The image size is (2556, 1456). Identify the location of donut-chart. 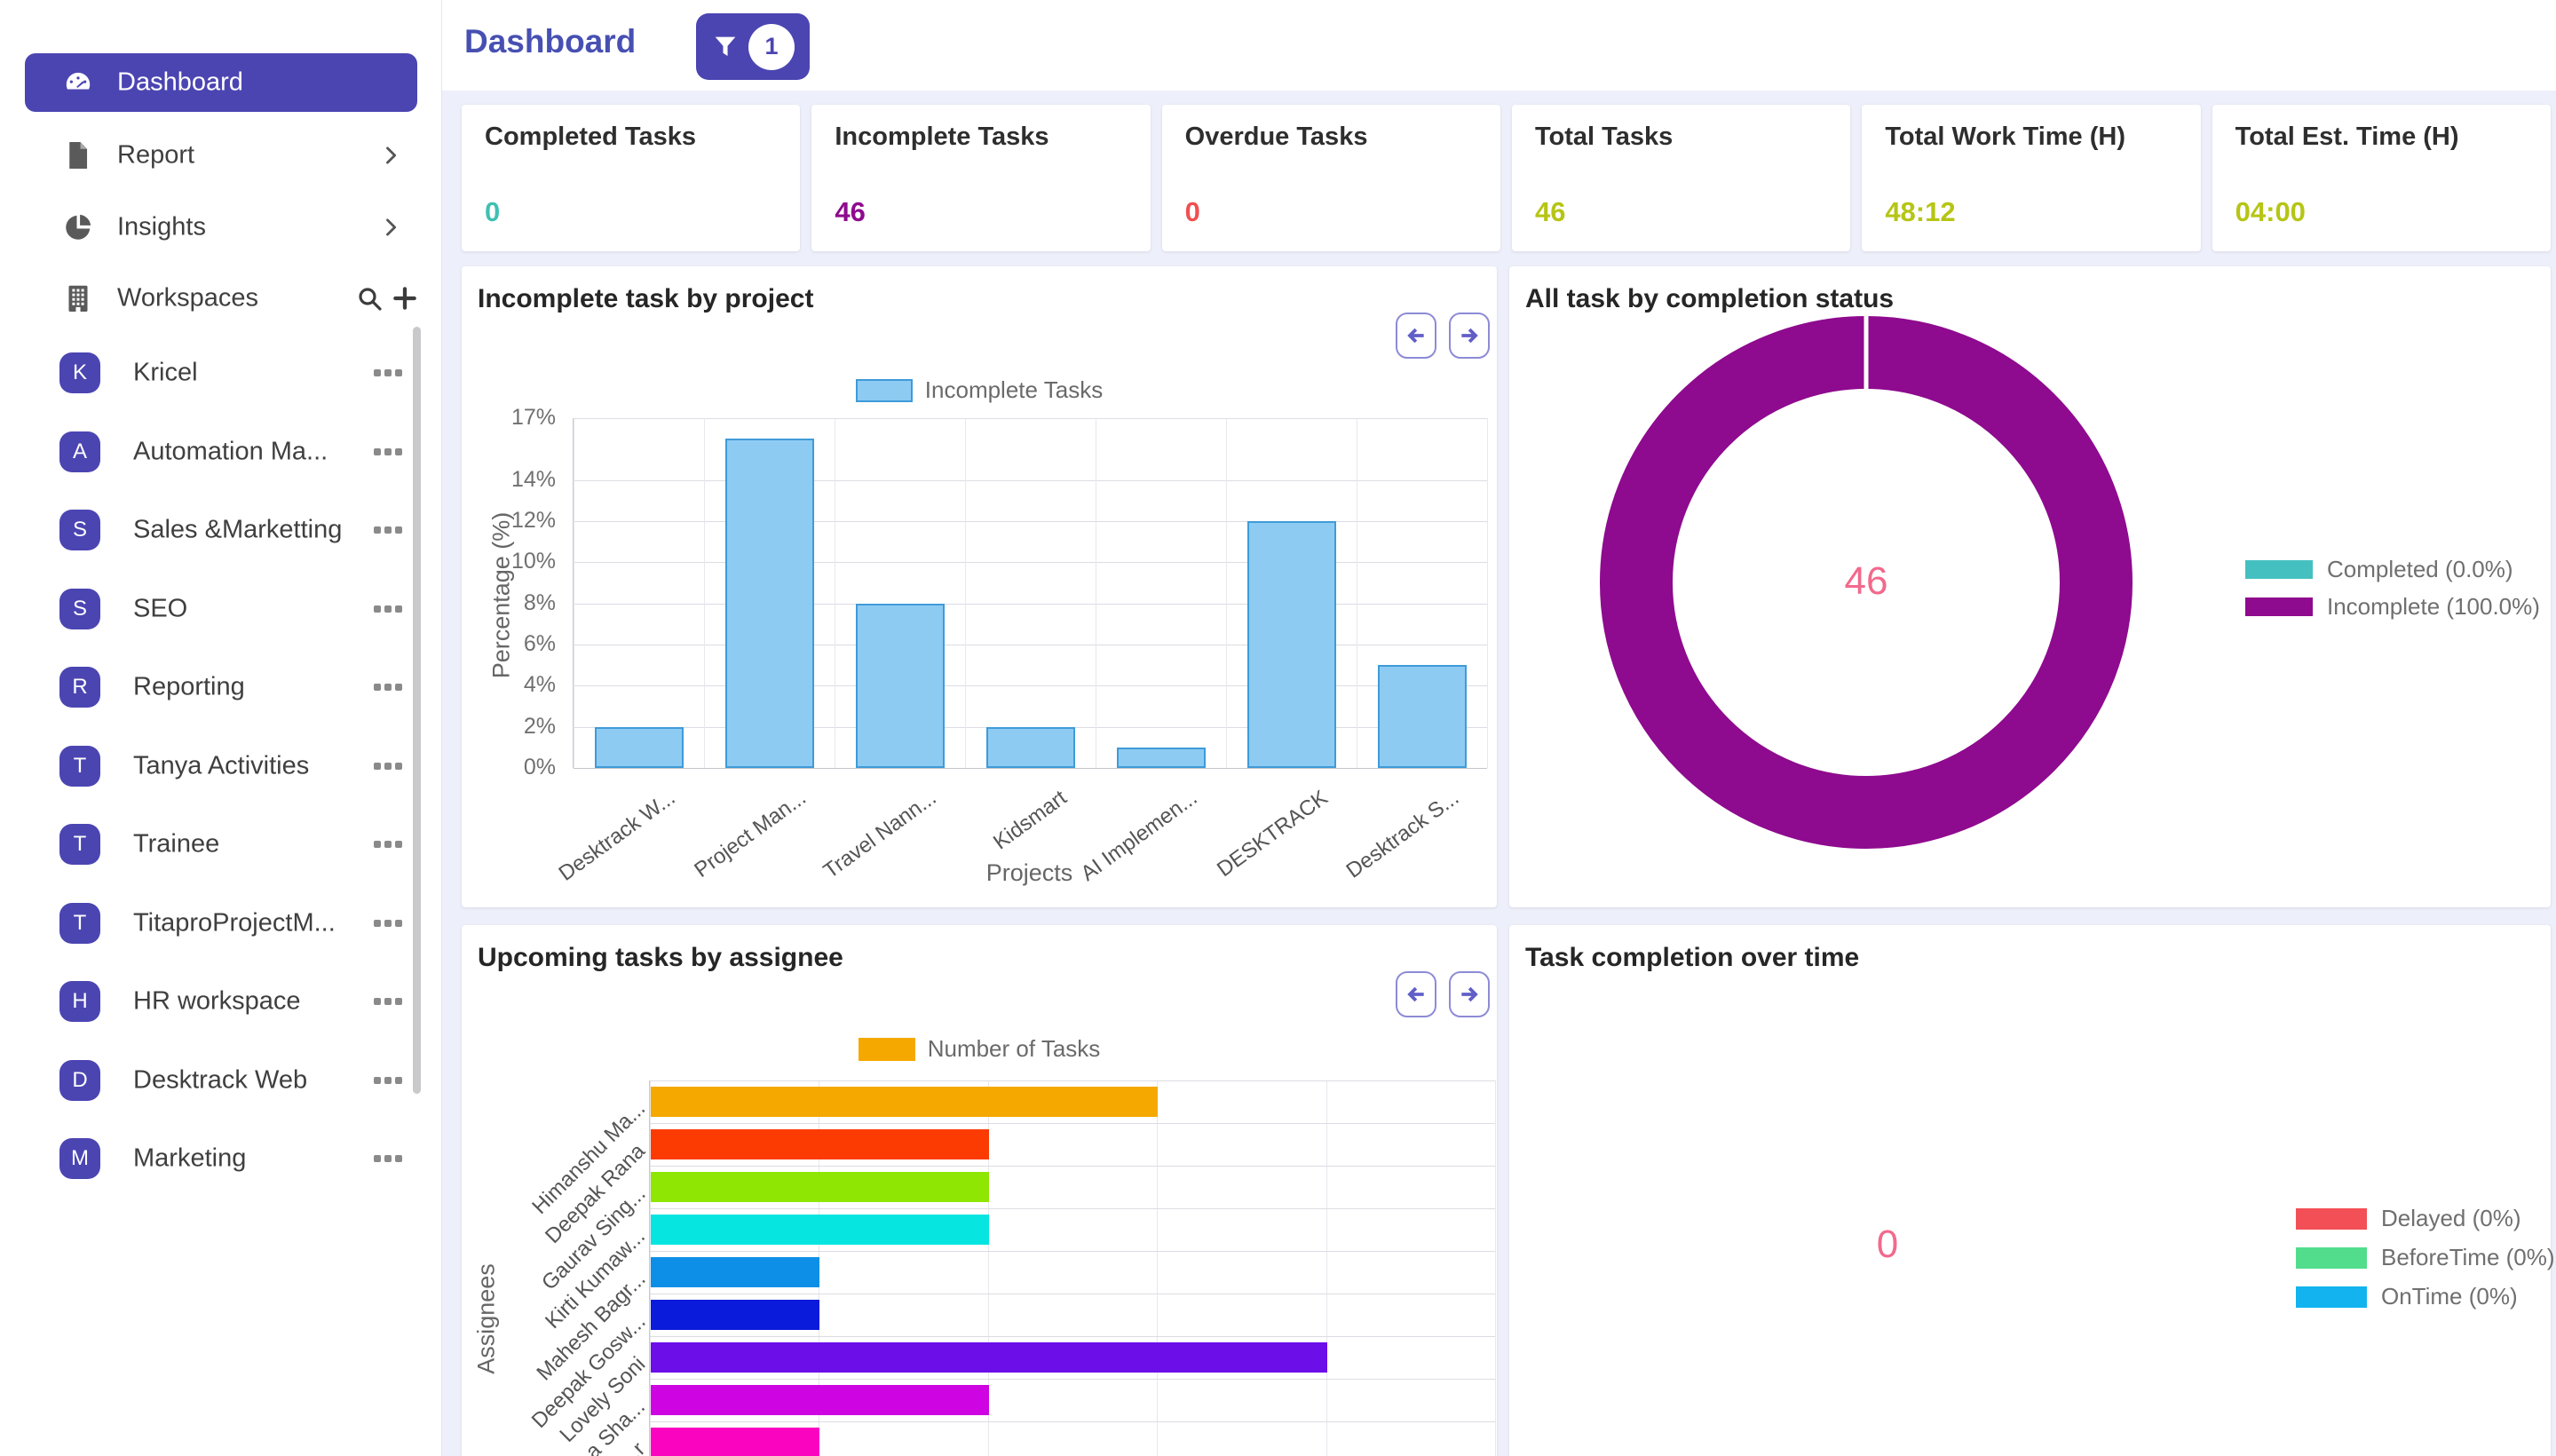
(1866, 581).